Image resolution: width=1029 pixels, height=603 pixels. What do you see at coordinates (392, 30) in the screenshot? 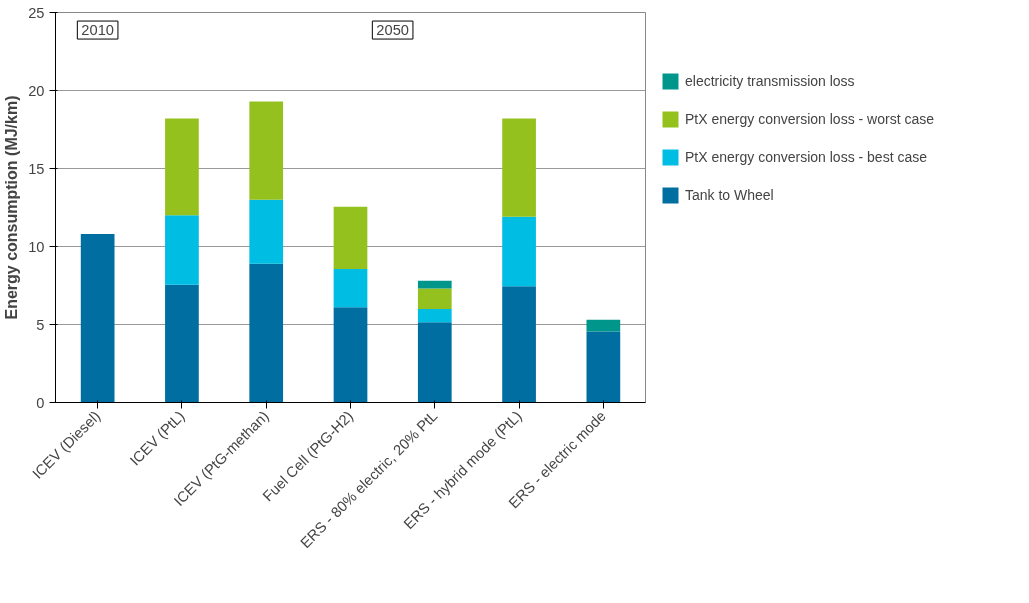
I see `annotation: 2050` at bounding box center [392, 30].